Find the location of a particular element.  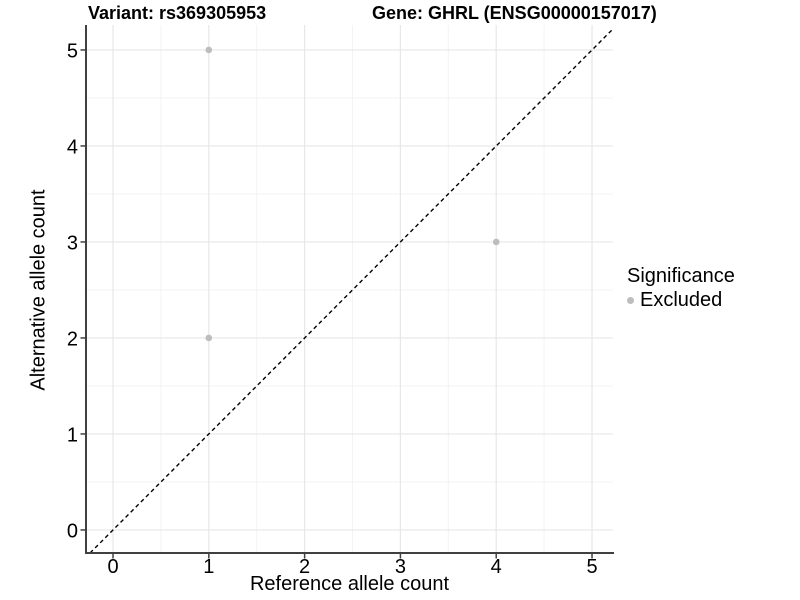

y-tick-label: 0 is located at coordinates (72, 531).